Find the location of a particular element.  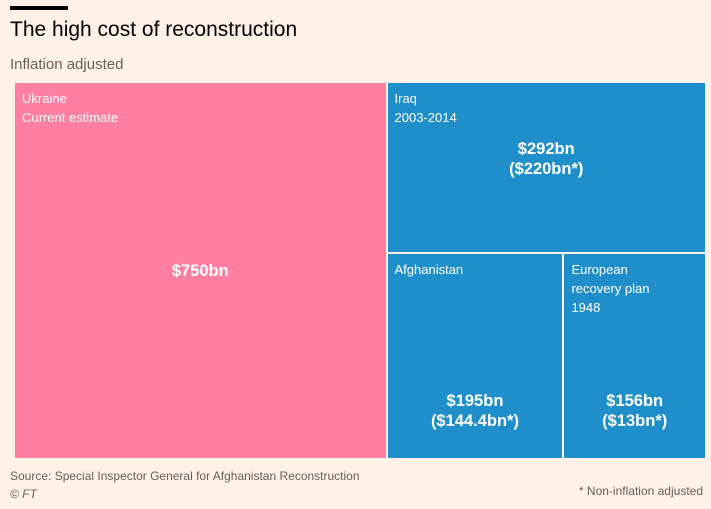

value-non-inflation-adjusted: ($144.4bn*) is located at coordinates (474, 421).